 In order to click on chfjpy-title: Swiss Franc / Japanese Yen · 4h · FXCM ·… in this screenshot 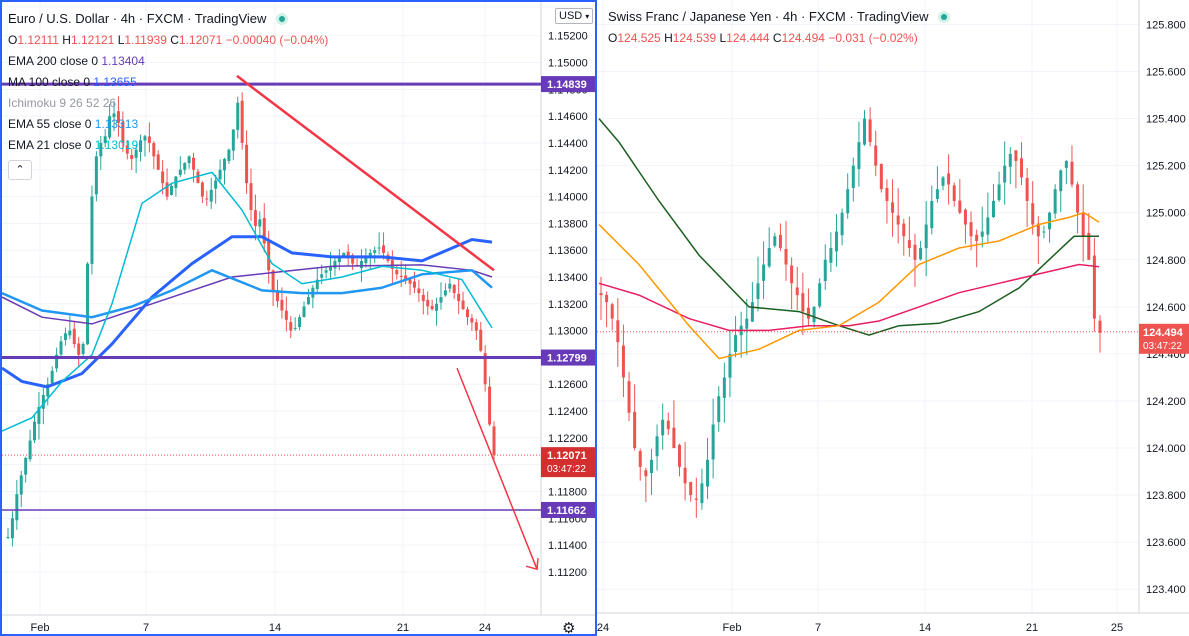, I will do `click(768, 16)`.